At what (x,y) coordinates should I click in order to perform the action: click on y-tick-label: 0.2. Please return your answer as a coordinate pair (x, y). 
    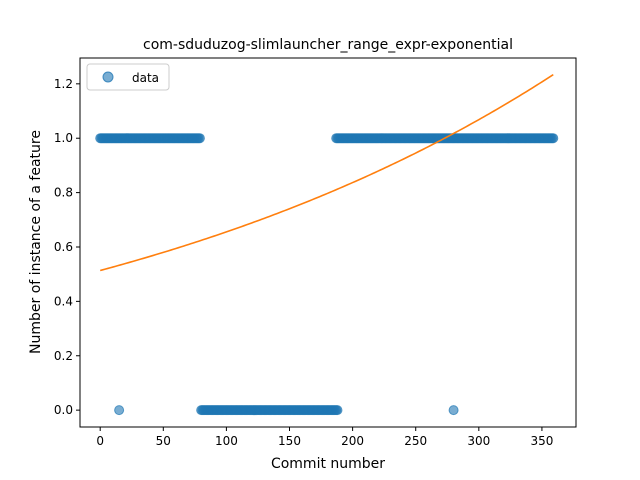
    Looking at the image, I should click on (63, 356).